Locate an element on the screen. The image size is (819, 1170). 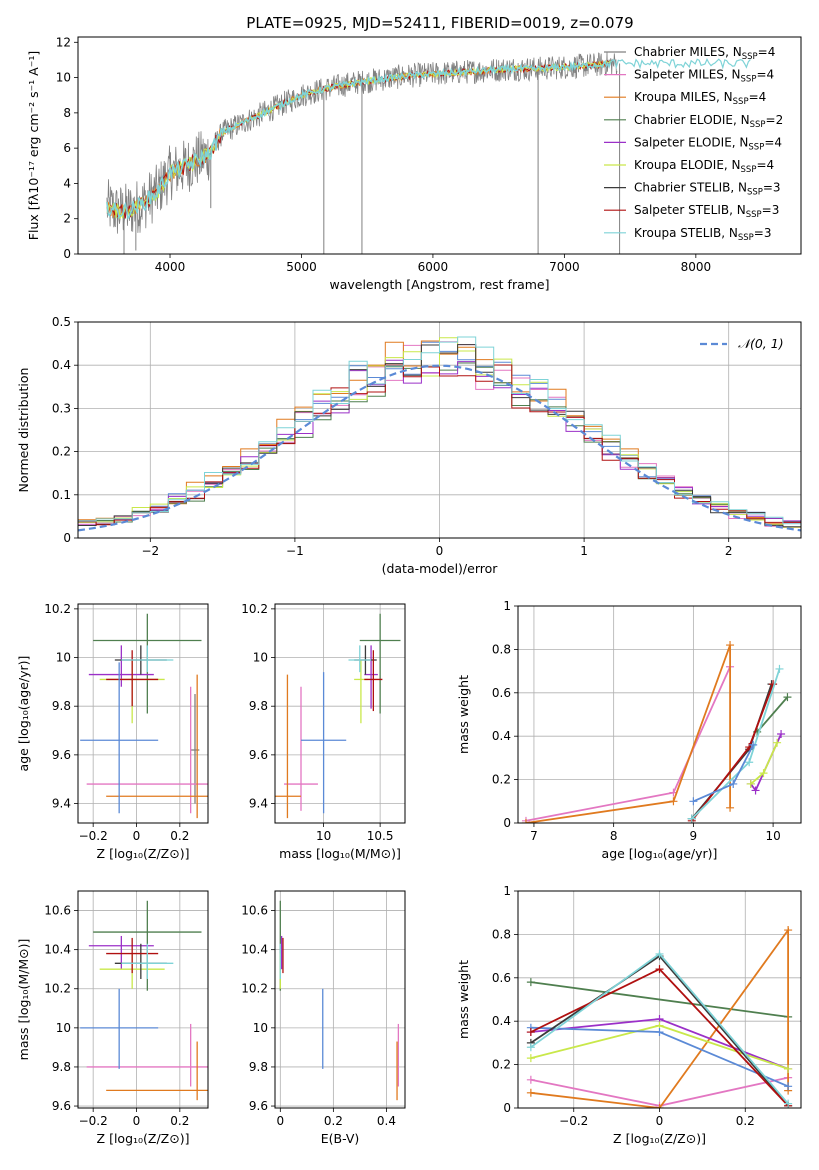
legend-entry: Salpeter ELODIE, NSSP=4 is located at coordinates (708, 143).